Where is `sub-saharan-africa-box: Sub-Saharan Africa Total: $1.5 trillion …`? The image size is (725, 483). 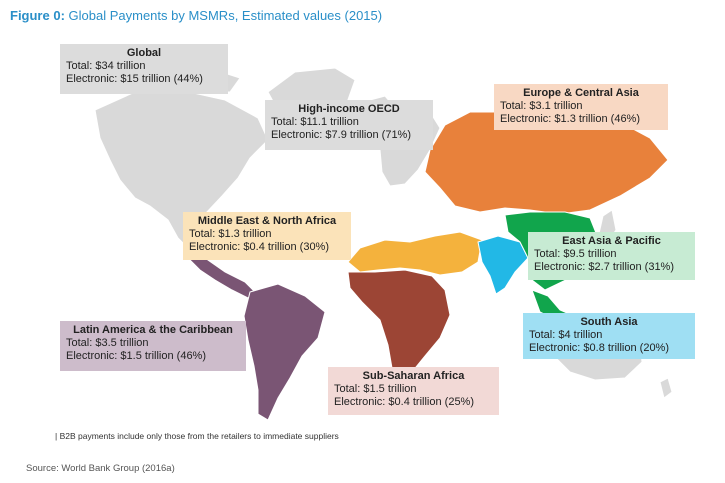 sub-saharan-africa-box: Sub-Saharan Africa Total: $1.5 trillion … is located at coordinates (413, 391).